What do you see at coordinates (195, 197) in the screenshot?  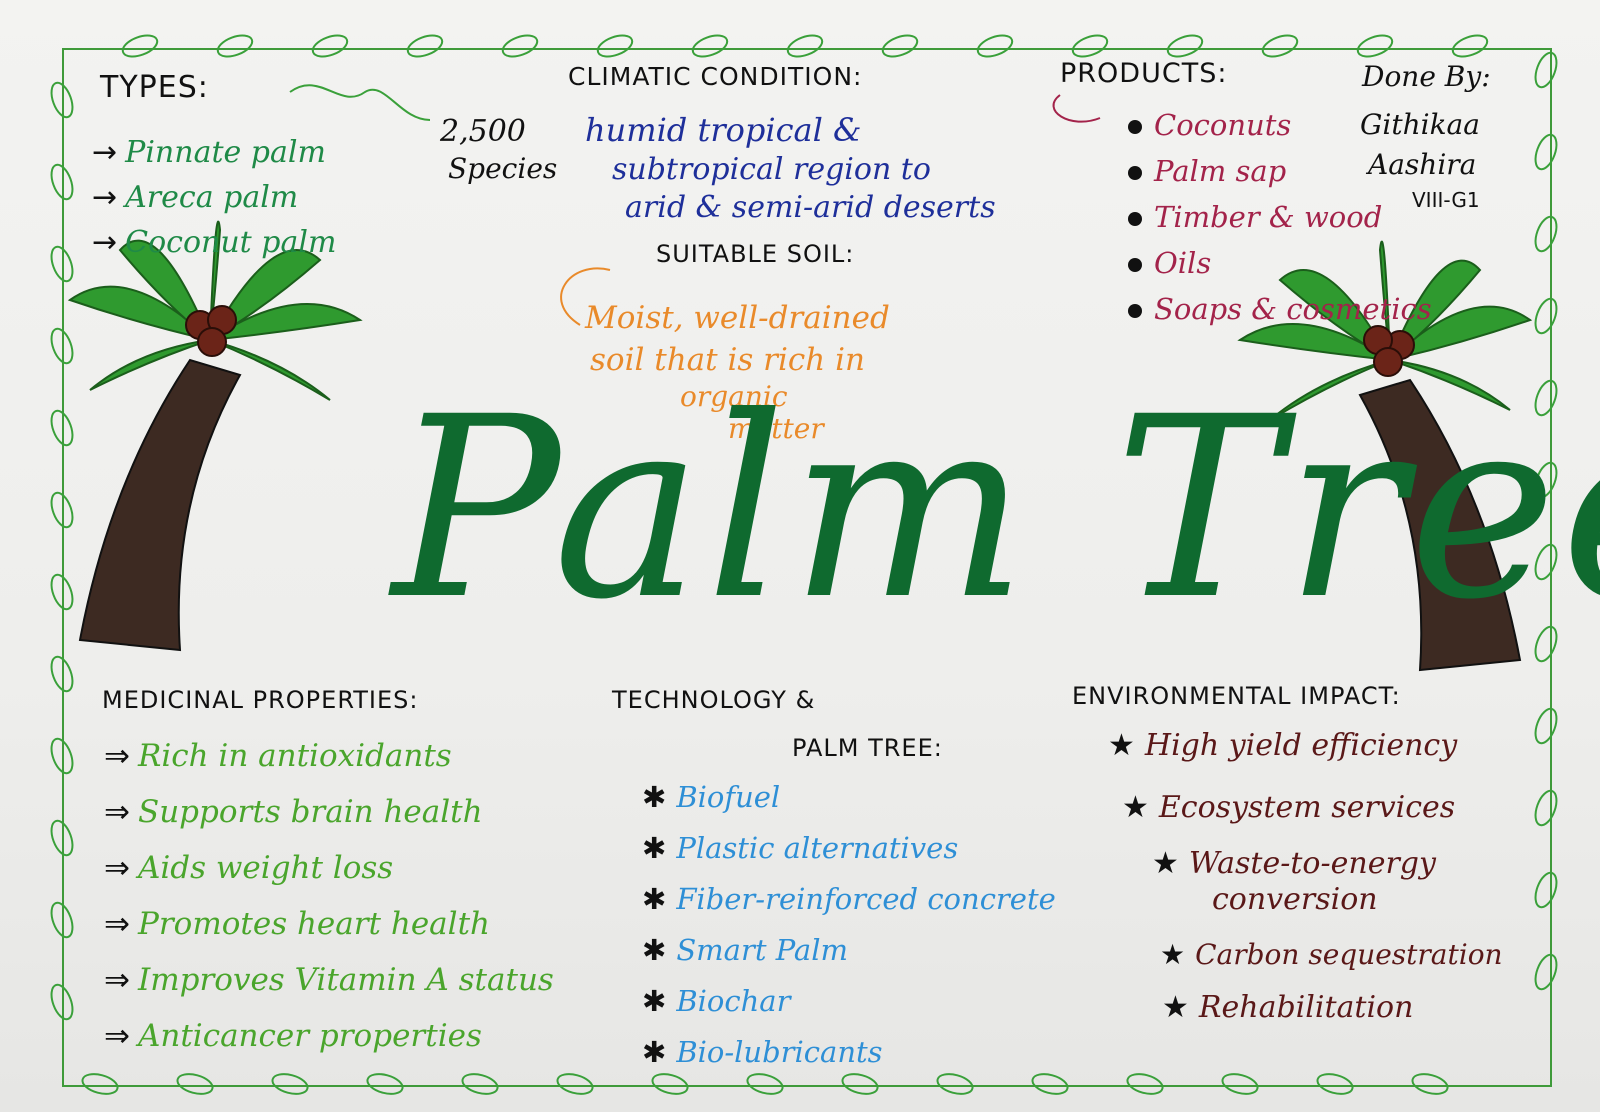 I see `types-item: → Areca palm` at bounding box center [195, 197].